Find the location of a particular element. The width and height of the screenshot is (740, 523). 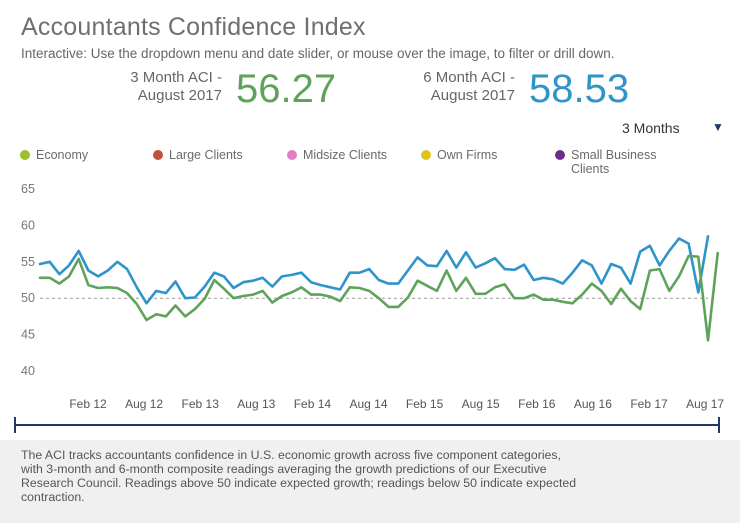

legend-label: Large Clients is located at coordinates (206, 155).